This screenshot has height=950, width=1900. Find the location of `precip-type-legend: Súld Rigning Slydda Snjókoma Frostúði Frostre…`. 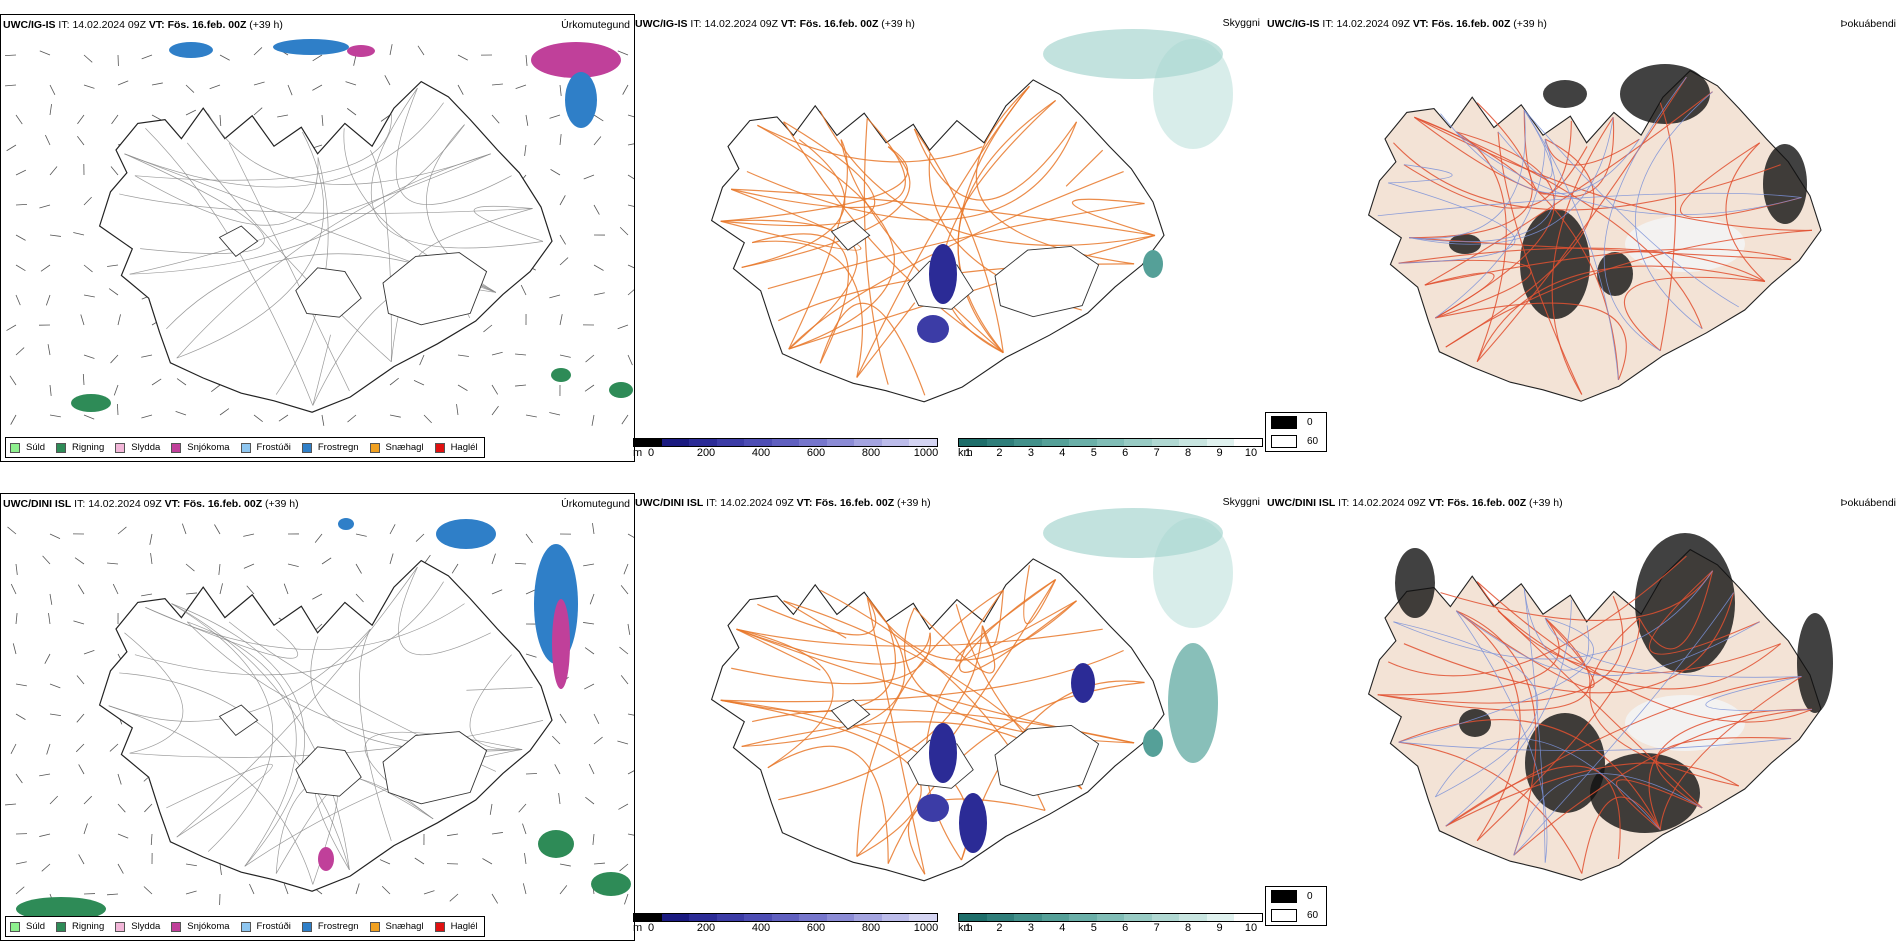

precip-type-legend: Súld Rigning Slydda Snjókoma Frostúði Frostre… is located at coordinates (245, 447).